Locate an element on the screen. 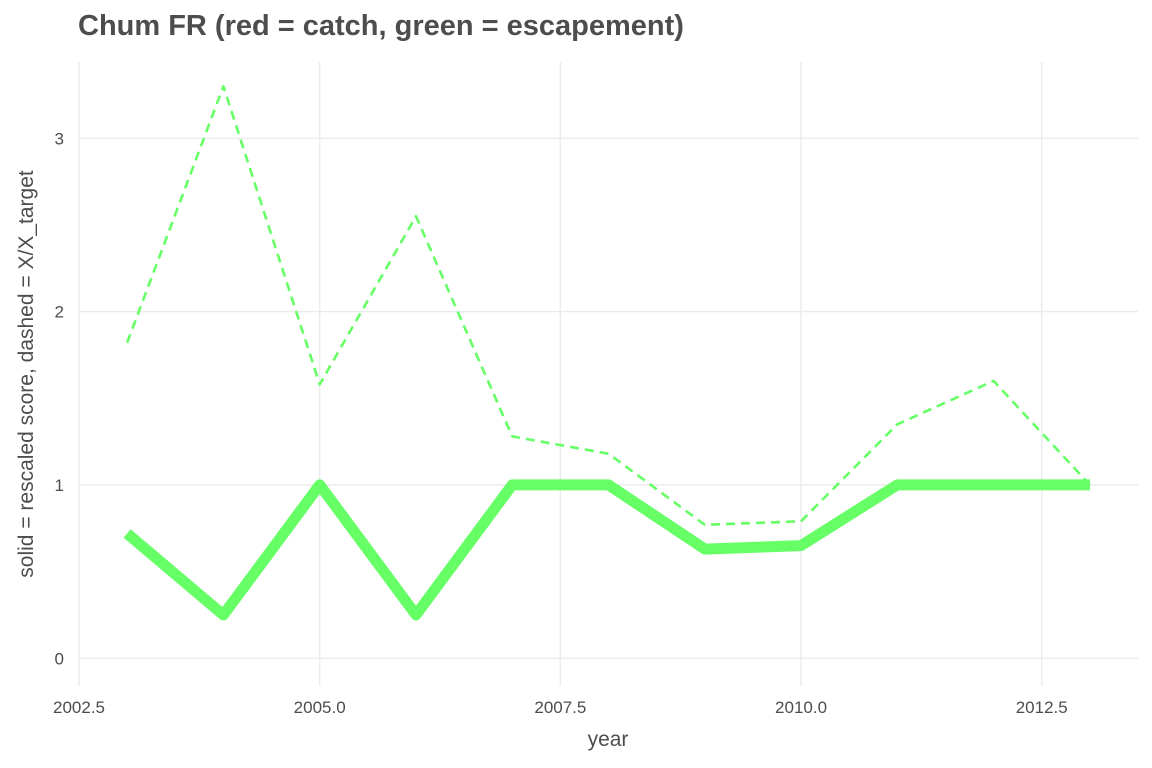  x-tick-label: 2002.5 is located at coordinates (79, 707).